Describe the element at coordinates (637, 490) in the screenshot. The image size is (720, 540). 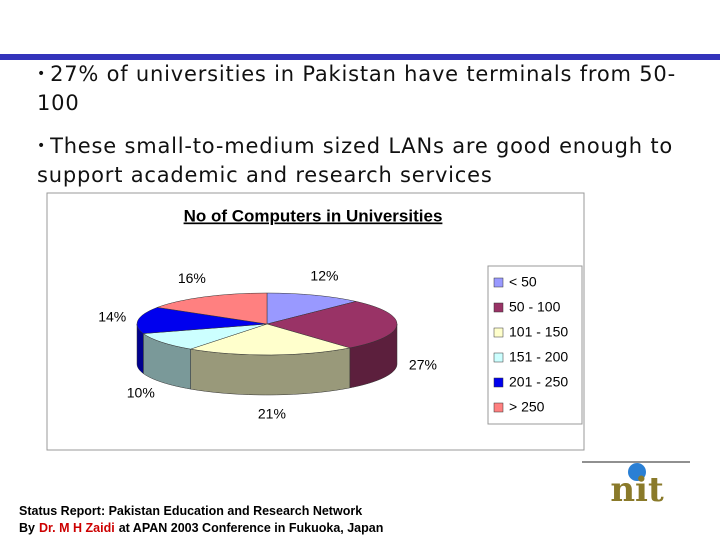
I see `logo-text: nit` at that location.